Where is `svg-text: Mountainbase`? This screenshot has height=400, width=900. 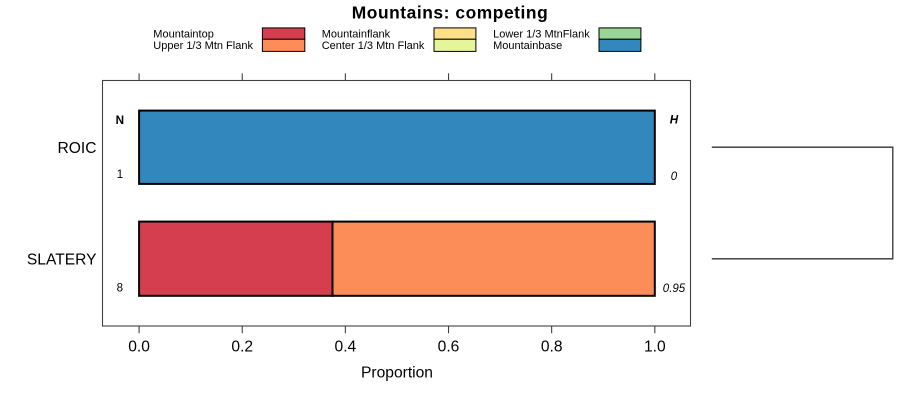 svg-text: Mountainbase is located at coordinates (527, 46).